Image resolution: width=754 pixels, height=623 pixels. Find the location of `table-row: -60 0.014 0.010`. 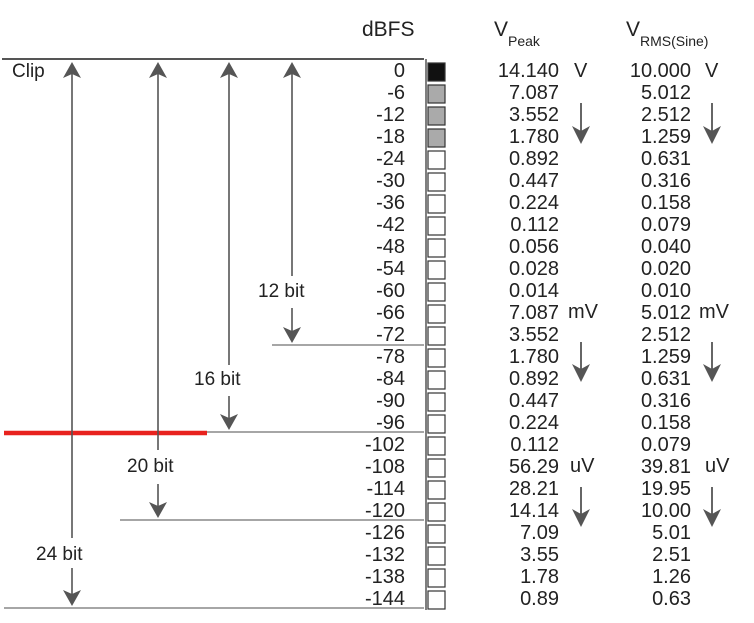

table-row: -60 0.014 0.010 is located at coordinates (377, 291).